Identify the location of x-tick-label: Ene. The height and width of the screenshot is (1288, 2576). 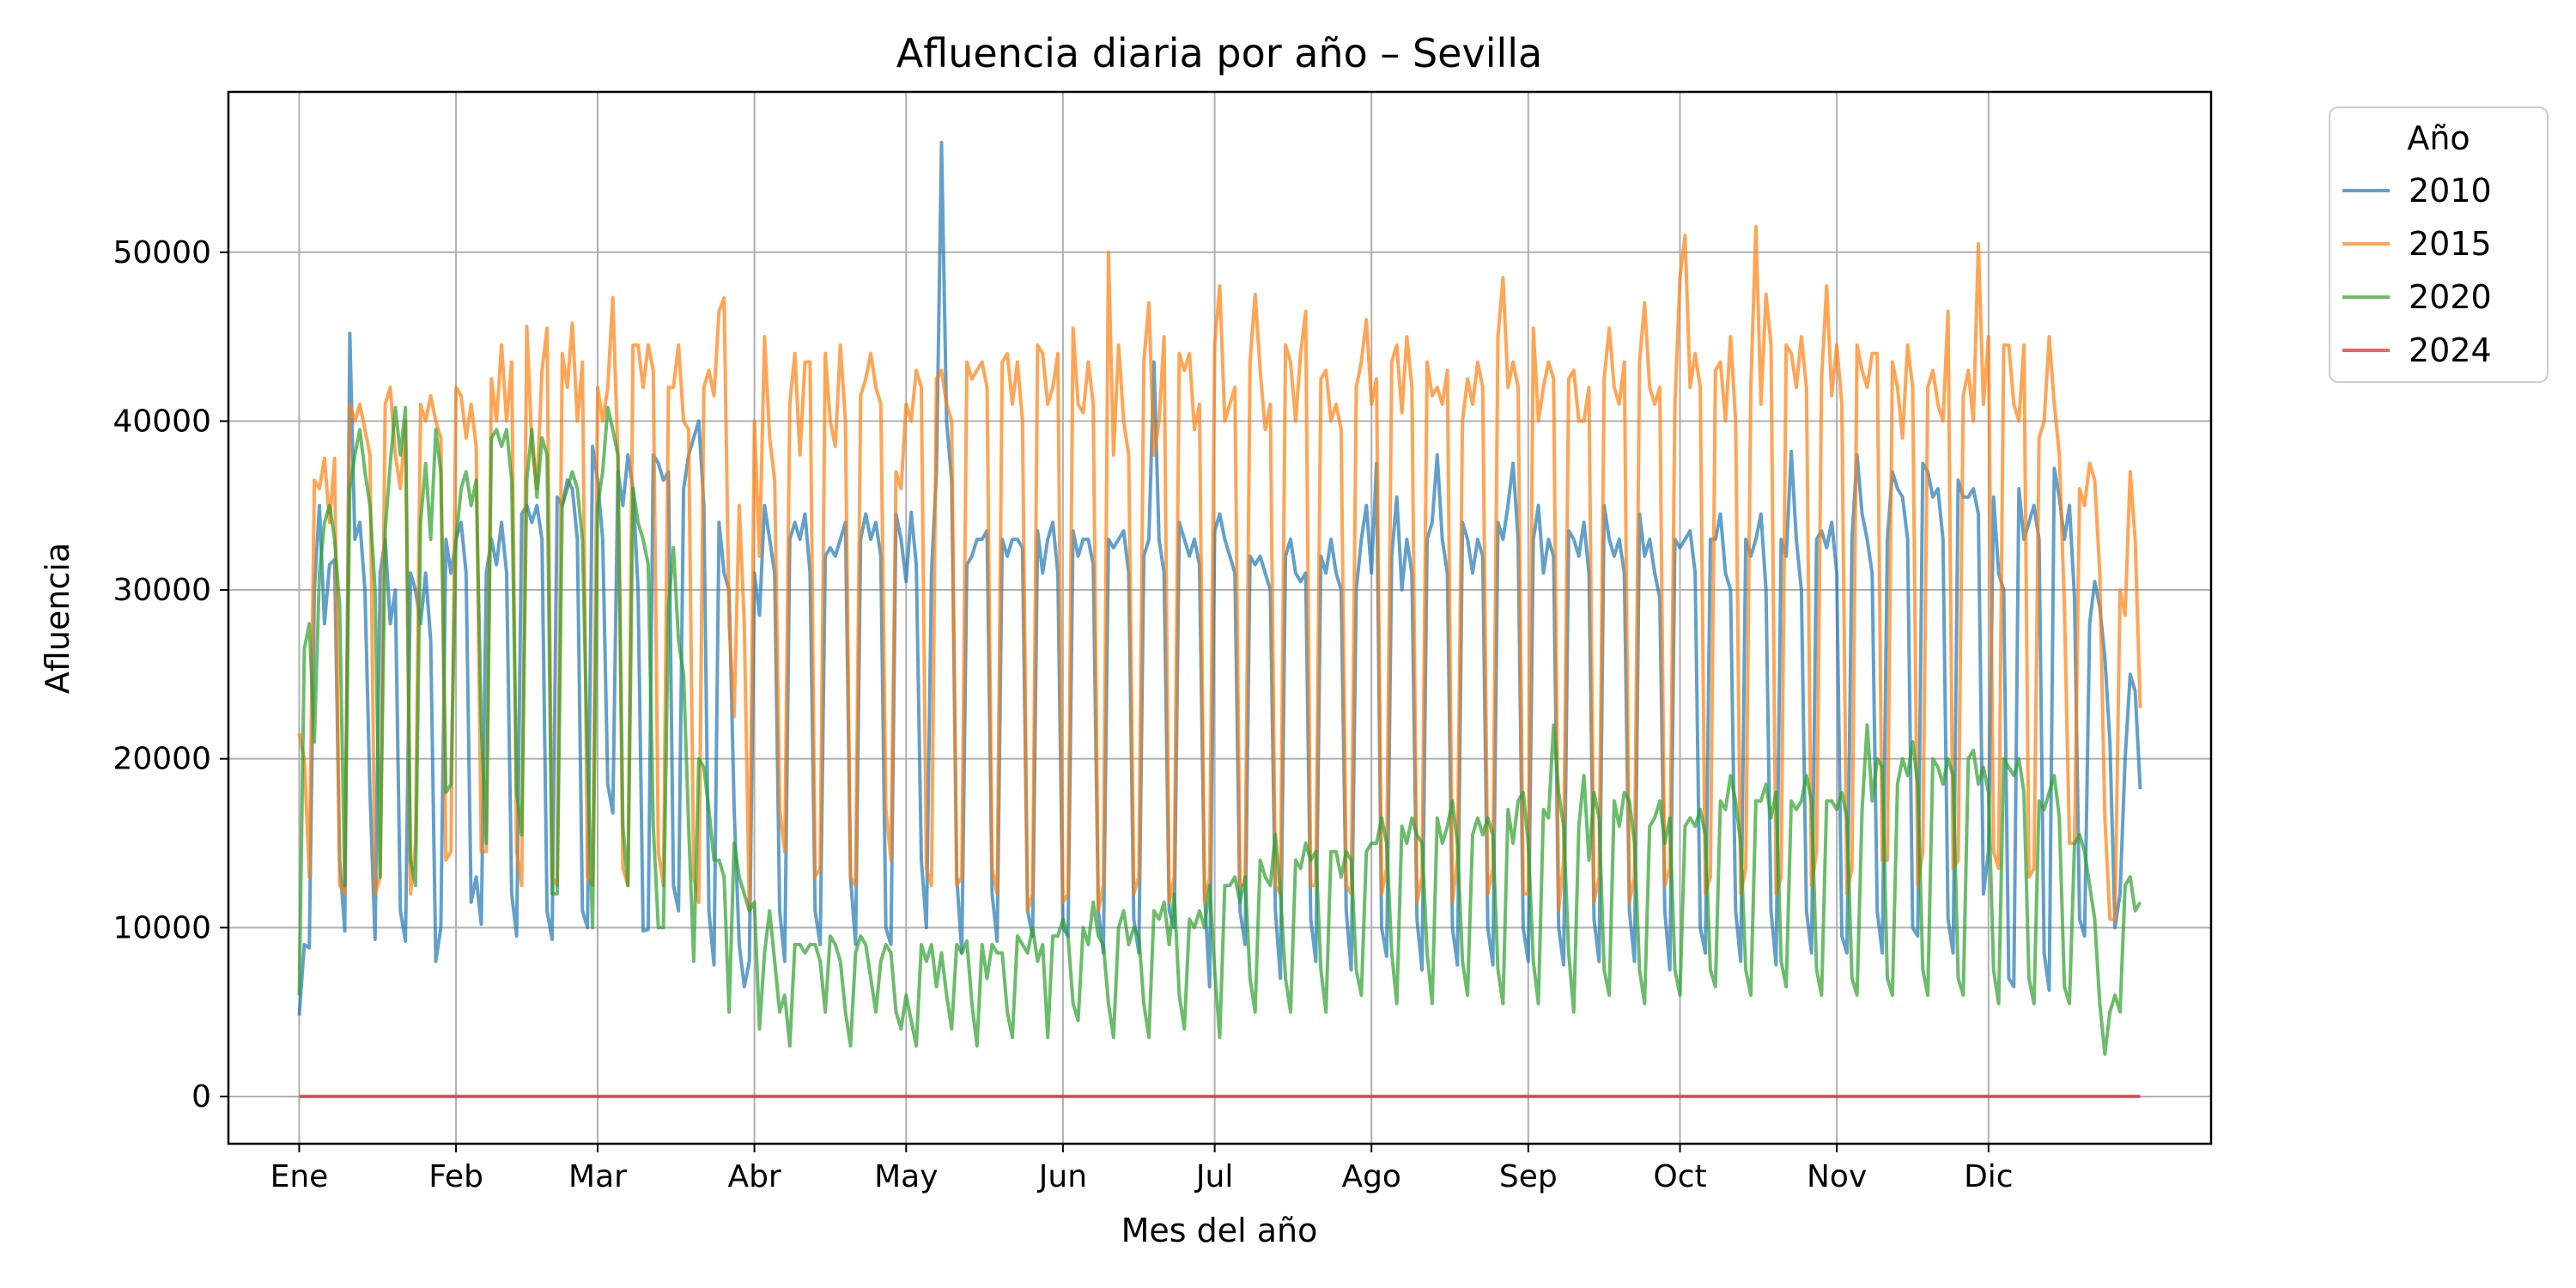
(300, 1177).